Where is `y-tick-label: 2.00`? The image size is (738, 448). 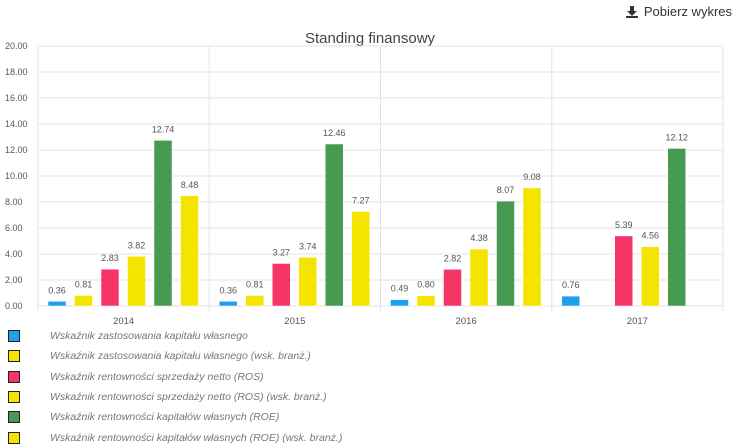 y-tick-label: 2.00 is located at coordinates (14, 280).